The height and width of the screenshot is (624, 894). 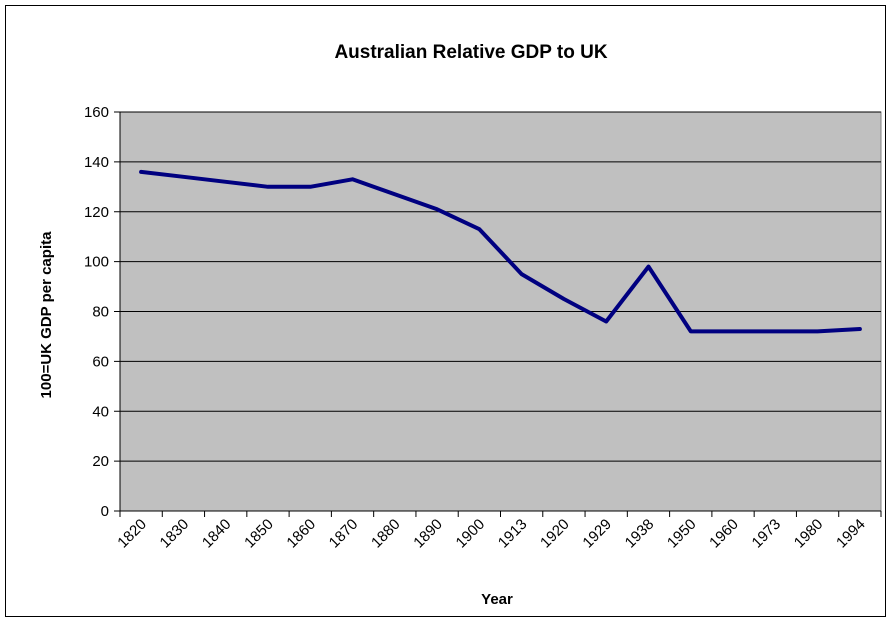 What do you see at coordinates (301, 534) in the screenshot?
I see `x-tick-label: 1860` at bounding box center [301, 534].